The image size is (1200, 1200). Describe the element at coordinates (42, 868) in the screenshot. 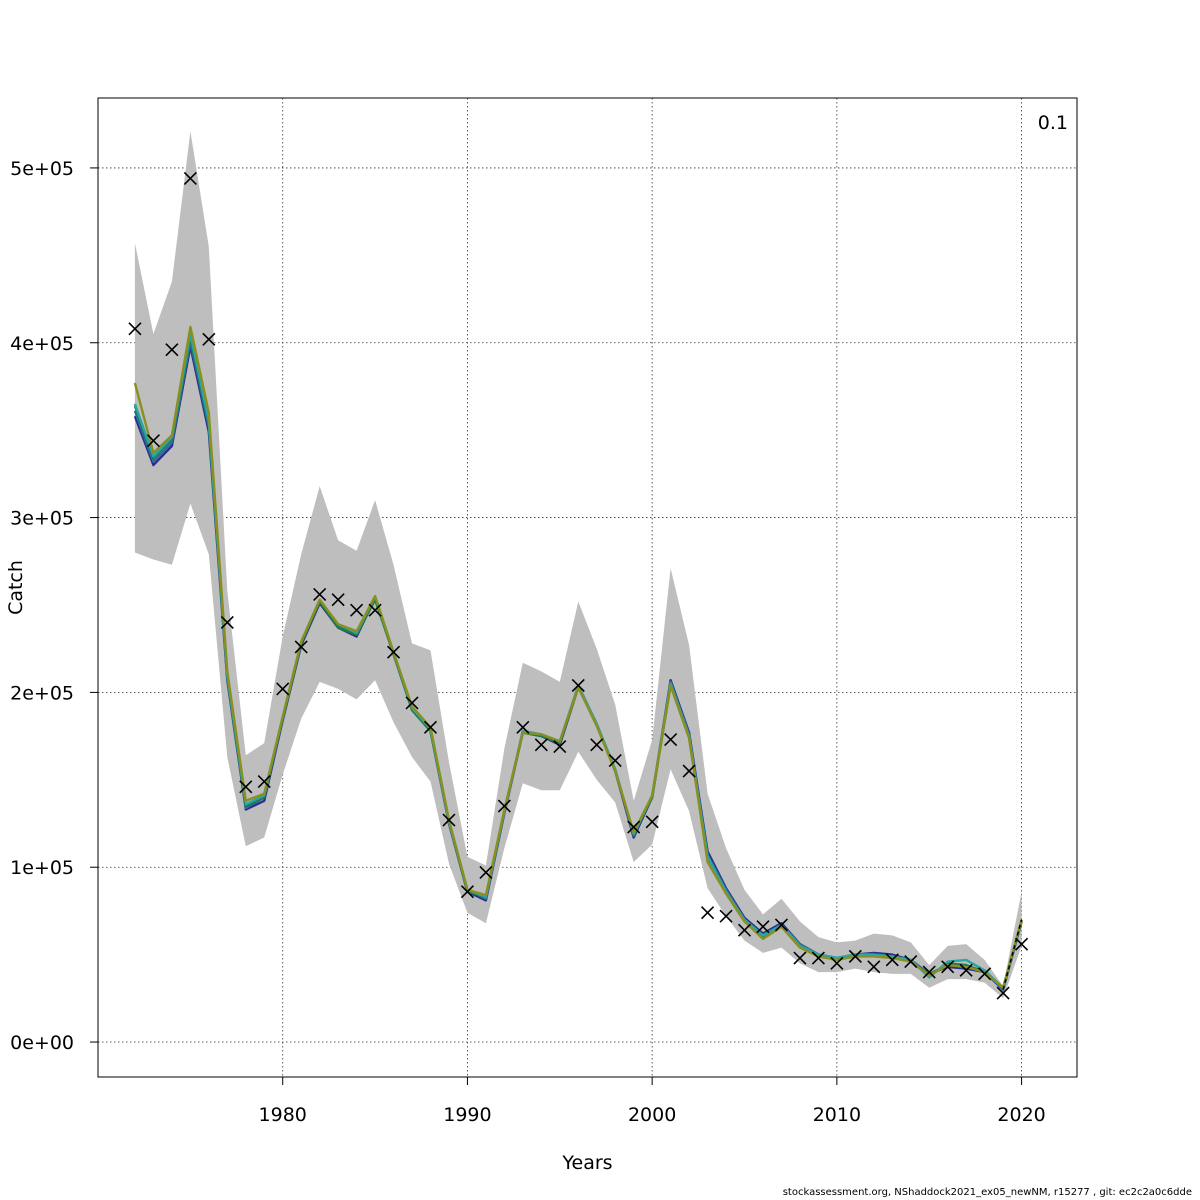

I see `y-tick-label: 1e+05` at that location.